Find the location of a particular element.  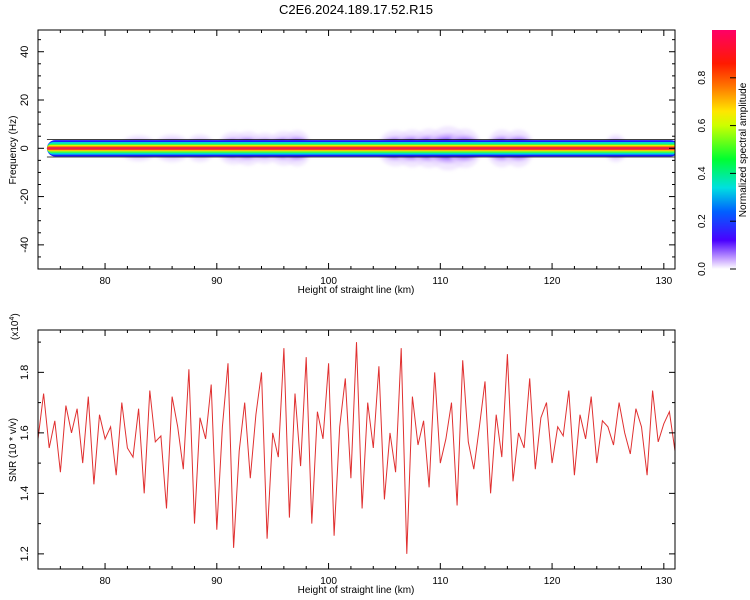

spectrogram-ytick-label-0: 40 is located at coordinates (25, 52).